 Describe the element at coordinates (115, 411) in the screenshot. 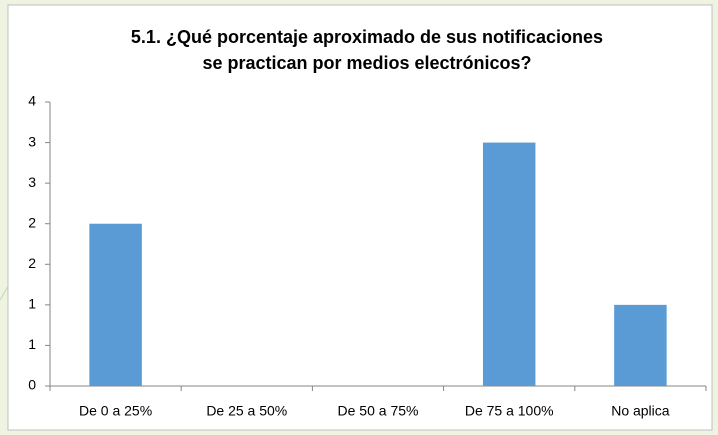

I see `x-tick-label: De 0 a 25%` at that location.